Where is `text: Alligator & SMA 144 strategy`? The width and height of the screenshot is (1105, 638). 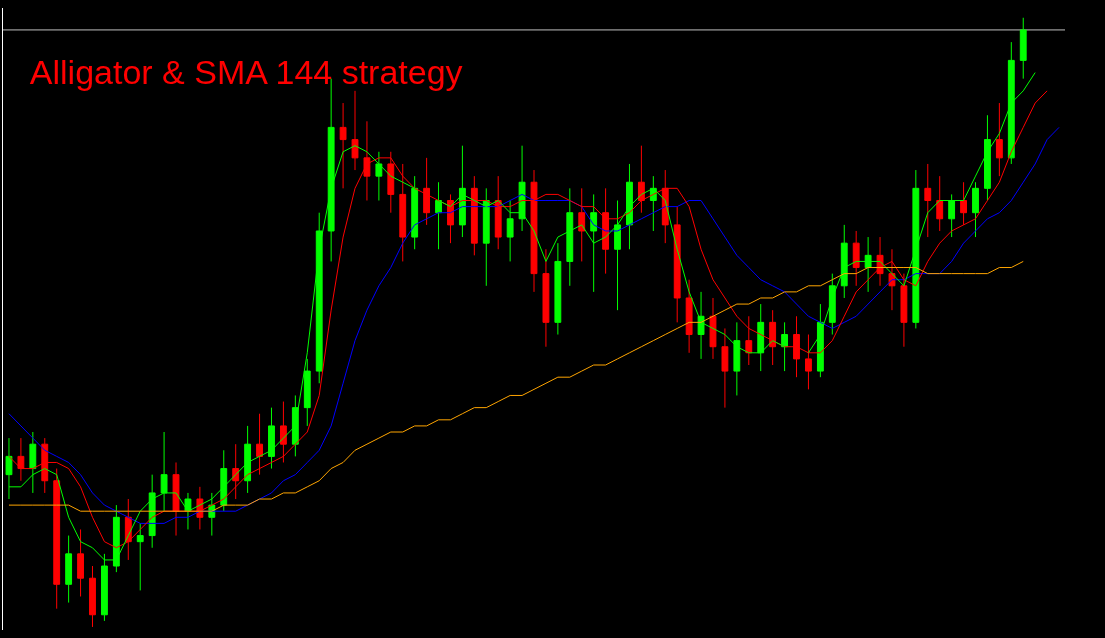
text: Alligator & SMA 144 strategy is located at coordinates (246, 72).